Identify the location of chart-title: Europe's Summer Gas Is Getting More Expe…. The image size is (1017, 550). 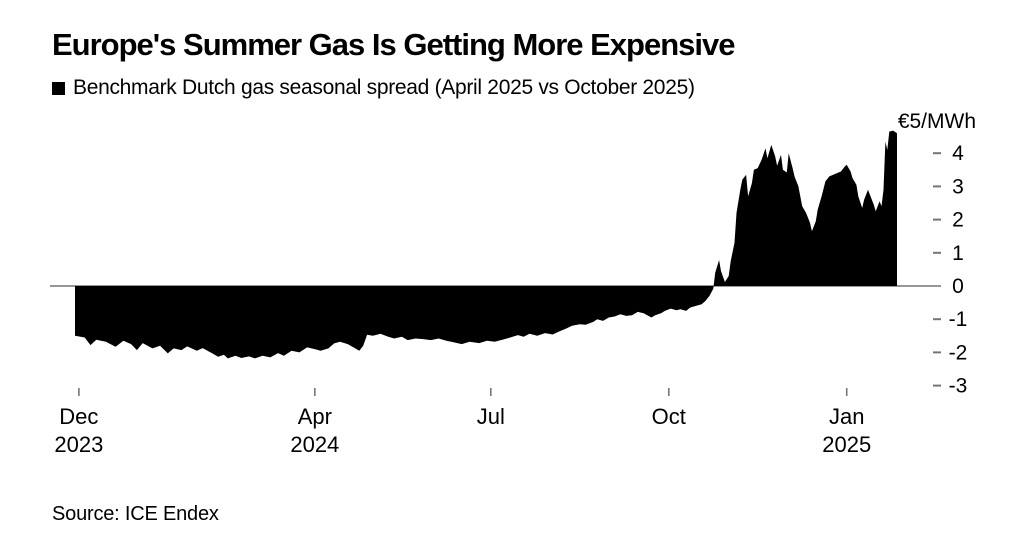
(393, 44).